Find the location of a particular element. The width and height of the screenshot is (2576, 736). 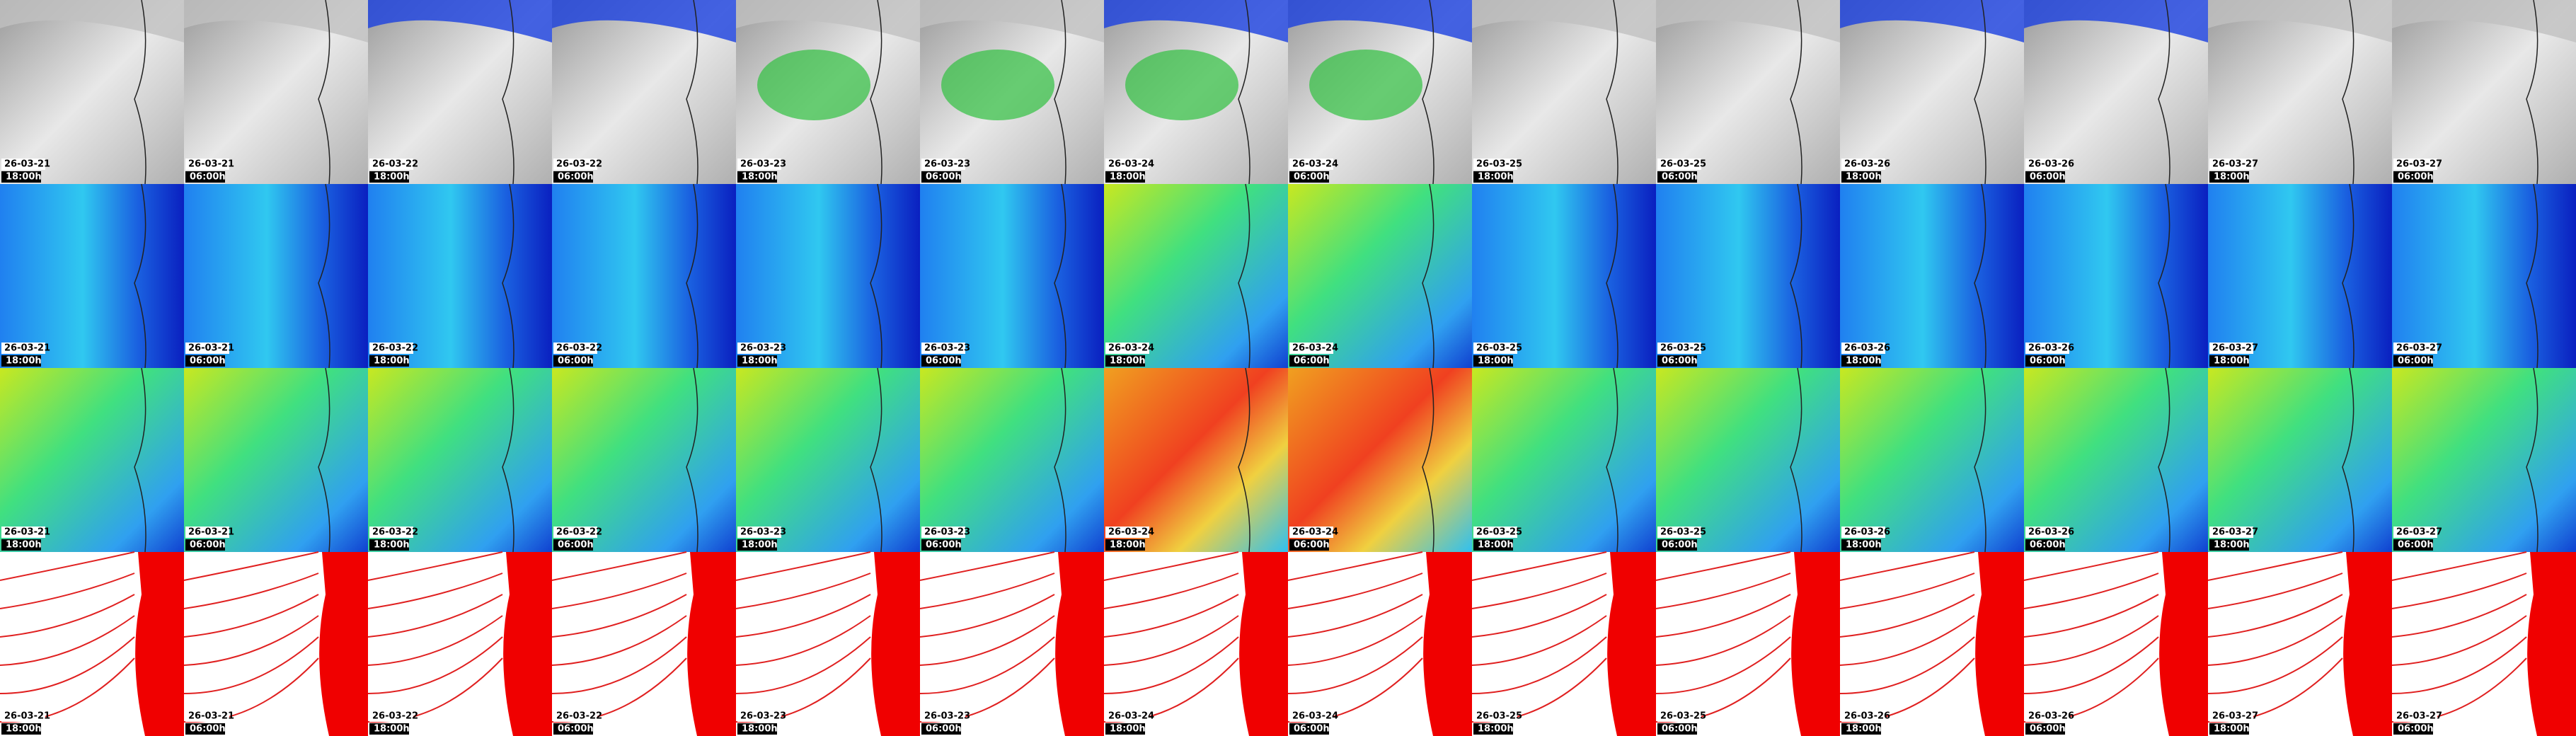

date-label: 26-03-24 is located at coordinates (1315, 349).